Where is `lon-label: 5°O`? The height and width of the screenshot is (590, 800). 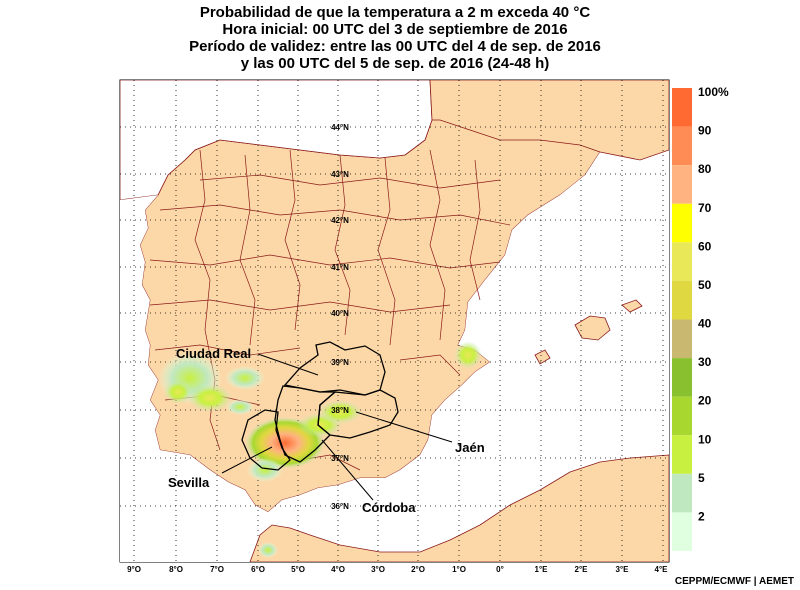
lon-label: 5°O is located at coordinates (298, 569).